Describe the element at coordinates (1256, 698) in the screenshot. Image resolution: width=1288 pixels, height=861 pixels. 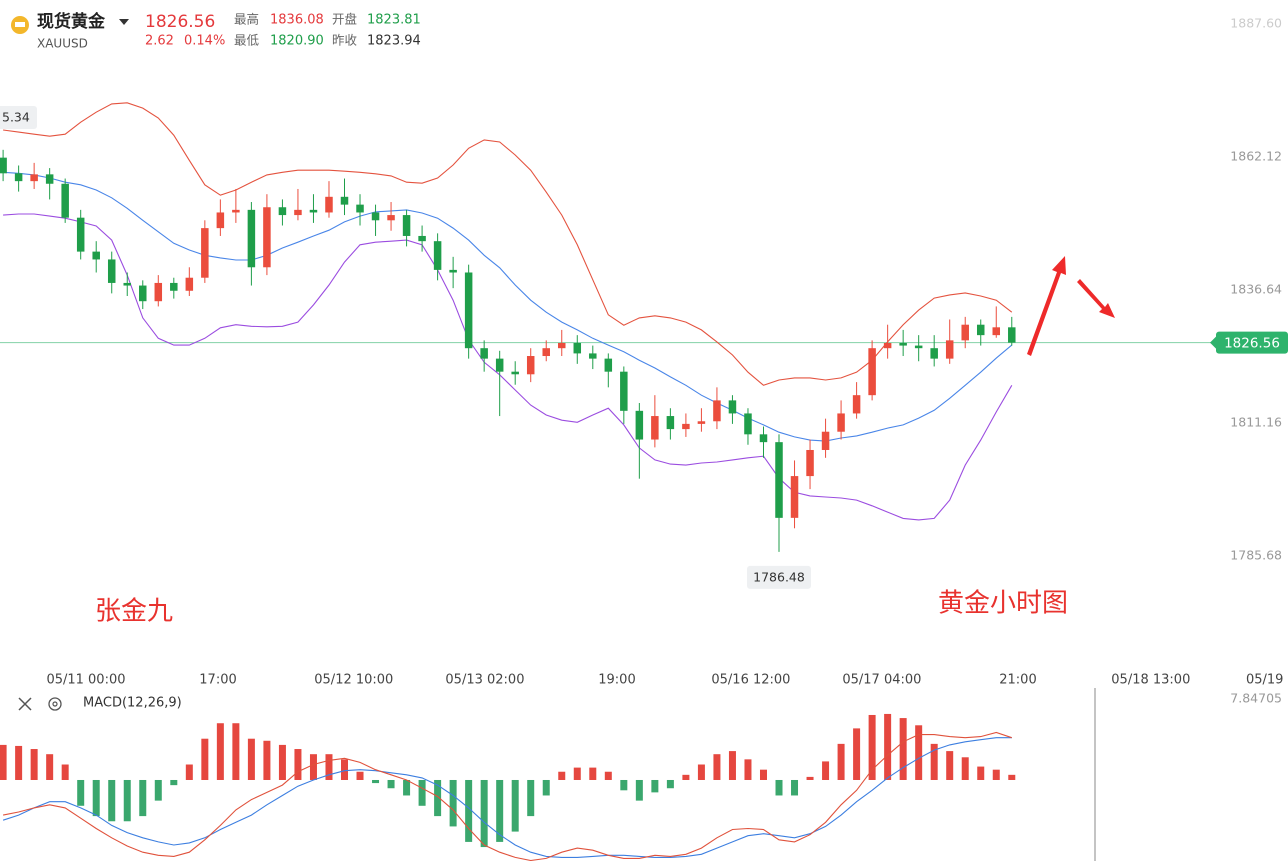
I see `y-tick-label: 7.84705` at that location.